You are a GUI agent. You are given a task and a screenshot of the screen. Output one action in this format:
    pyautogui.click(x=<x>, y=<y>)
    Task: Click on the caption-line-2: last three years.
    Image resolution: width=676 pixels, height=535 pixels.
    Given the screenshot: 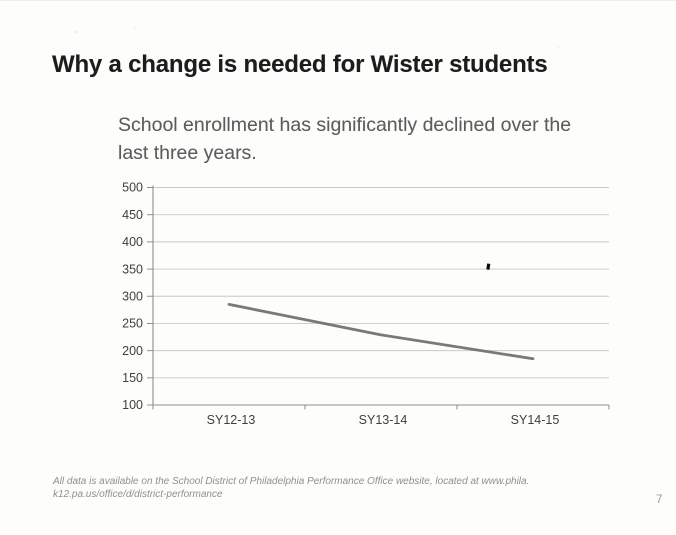 What is the action you would take?
    pyautogui.click(x=187, y=153)
    